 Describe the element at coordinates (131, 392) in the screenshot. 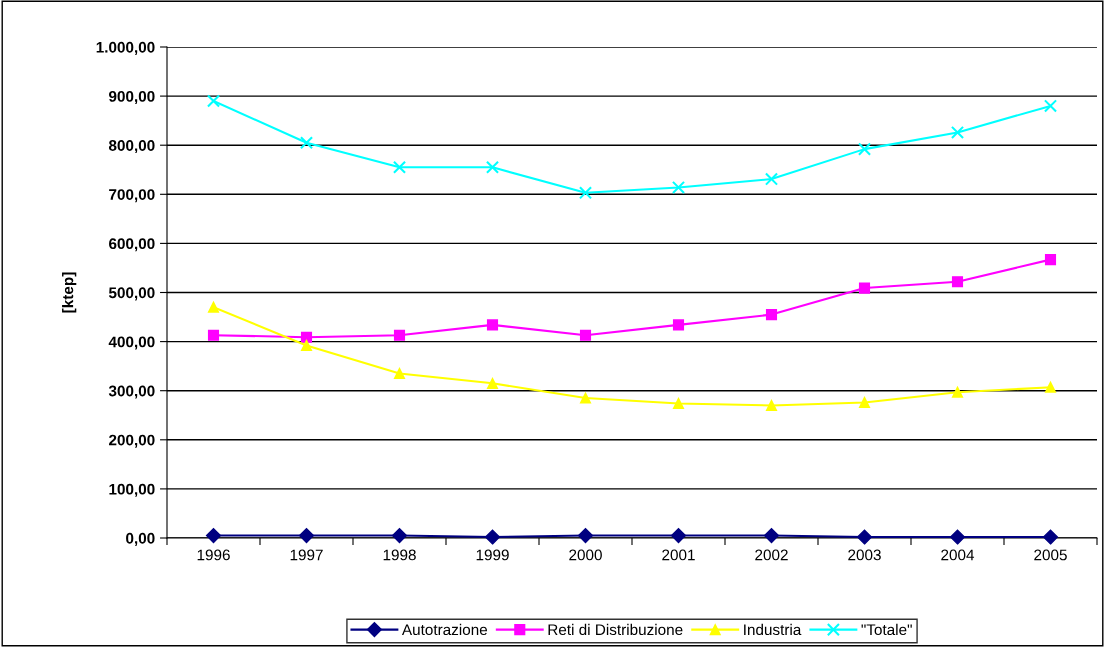

I see `y-tick-label: 300,00` at that location.